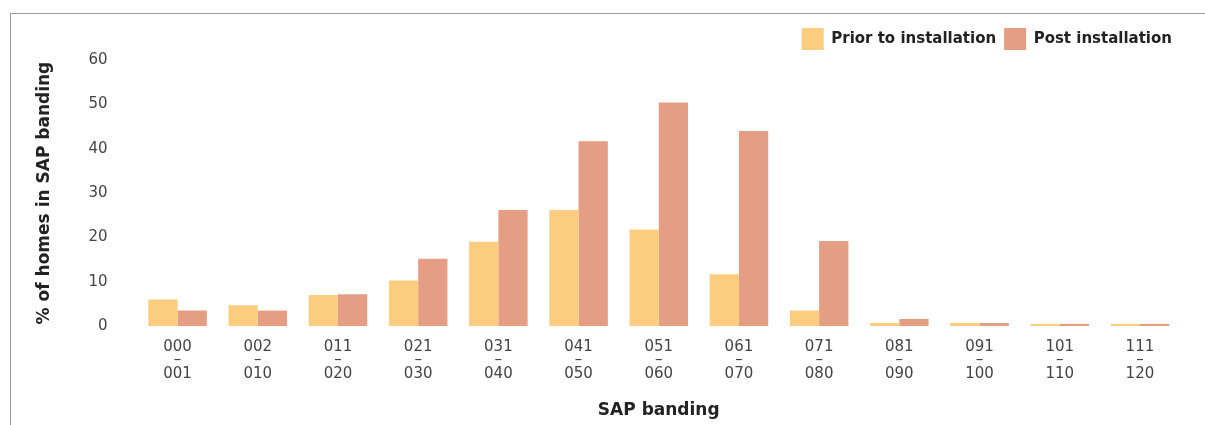 This screenshot has height=425, width=1205. Describe the element at coordinates (102, 324) in the screenshot. I see `y-tick-label: 0` at that location.